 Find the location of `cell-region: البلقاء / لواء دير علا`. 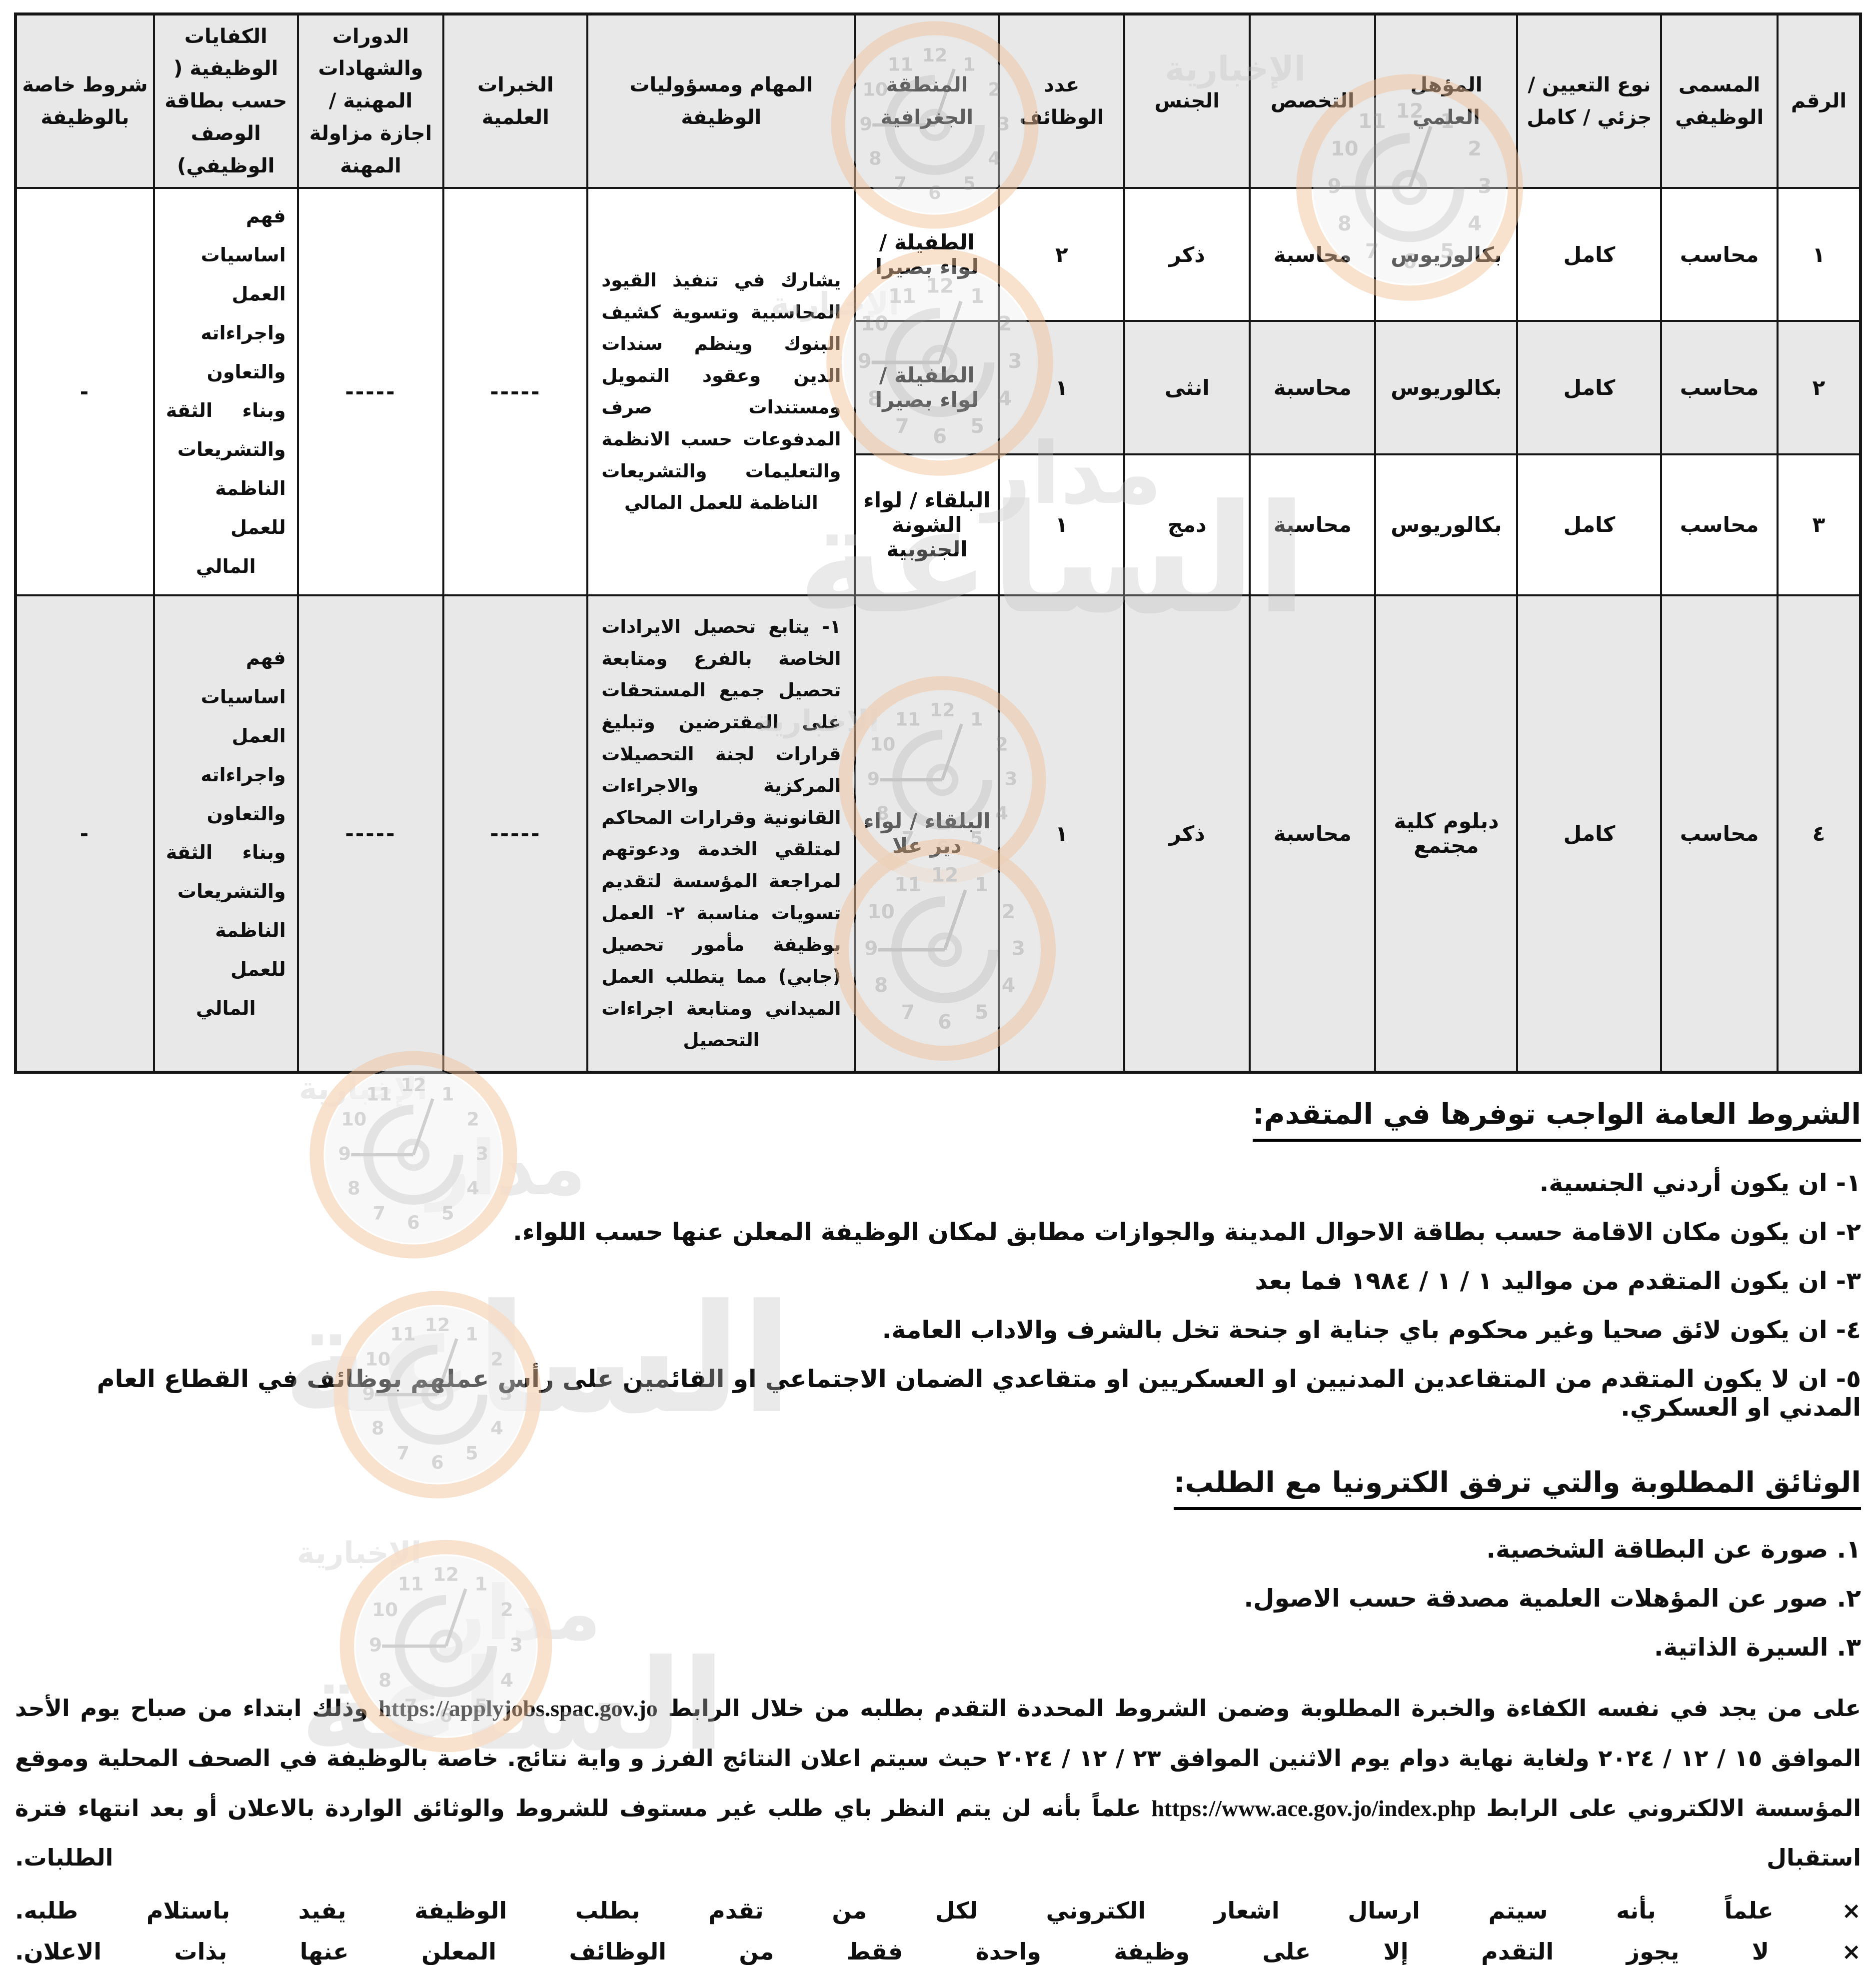

cell-region: البلقاء / لواء دير علا is located at coordinates (927, 834).